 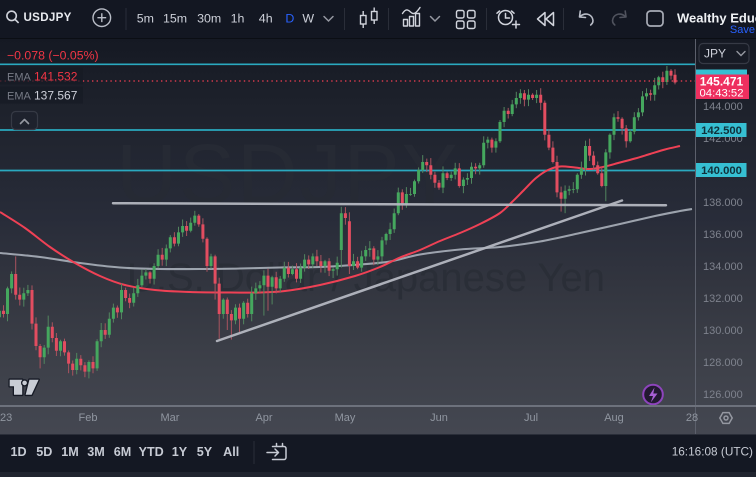 What do you see at coordinates (366, 278) in the screenshot?
I see `svg-text: U.S. Dollar / Japanese Yen` at bounding box center [366, 278].